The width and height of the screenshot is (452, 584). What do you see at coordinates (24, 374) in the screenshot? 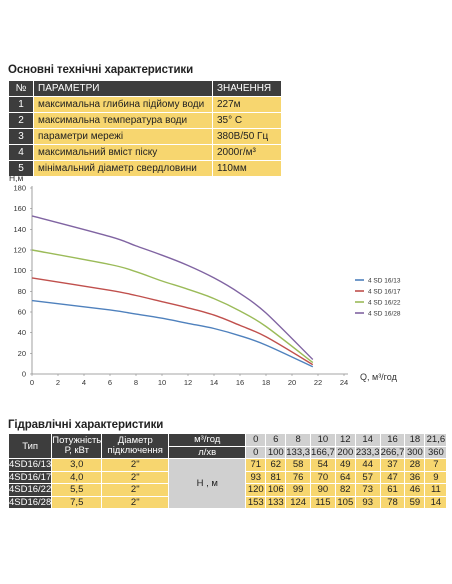
I see `y-tick-label: 0` at bounding box center [24, 374].